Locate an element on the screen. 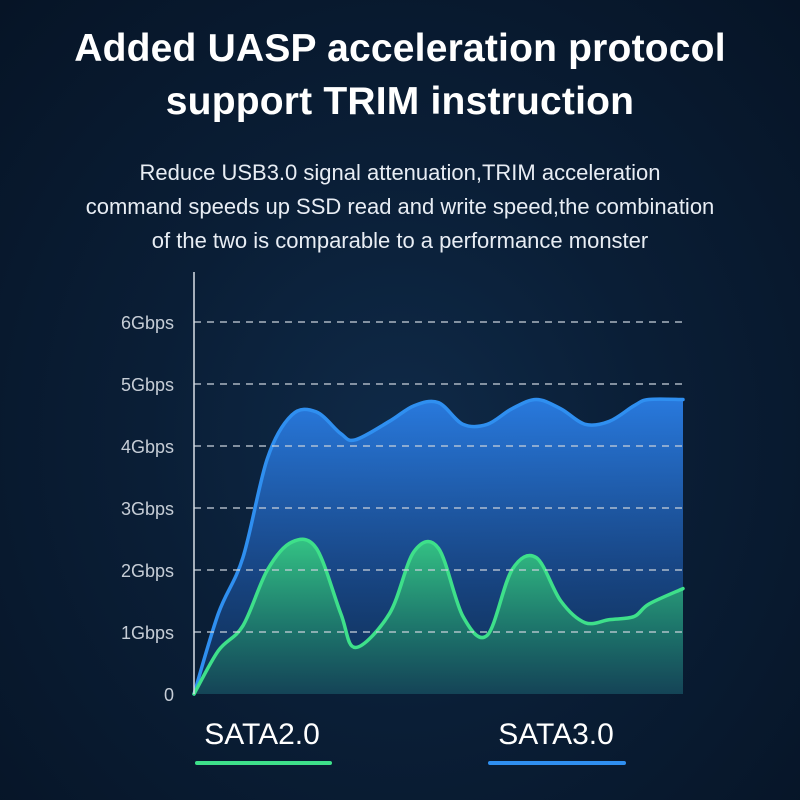 The width and height of the screenshot is (800, 800). y-tick-label-0: 0 is located at coordinates (169, 695).